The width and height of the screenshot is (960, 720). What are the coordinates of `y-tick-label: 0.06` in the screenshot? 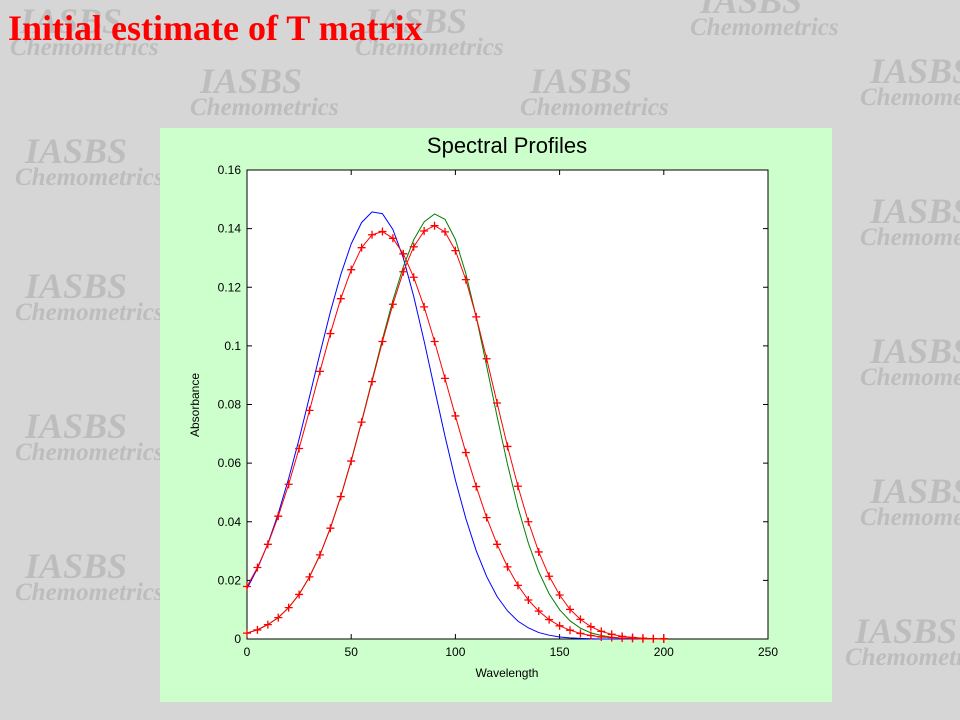 It's located at (230, 463).